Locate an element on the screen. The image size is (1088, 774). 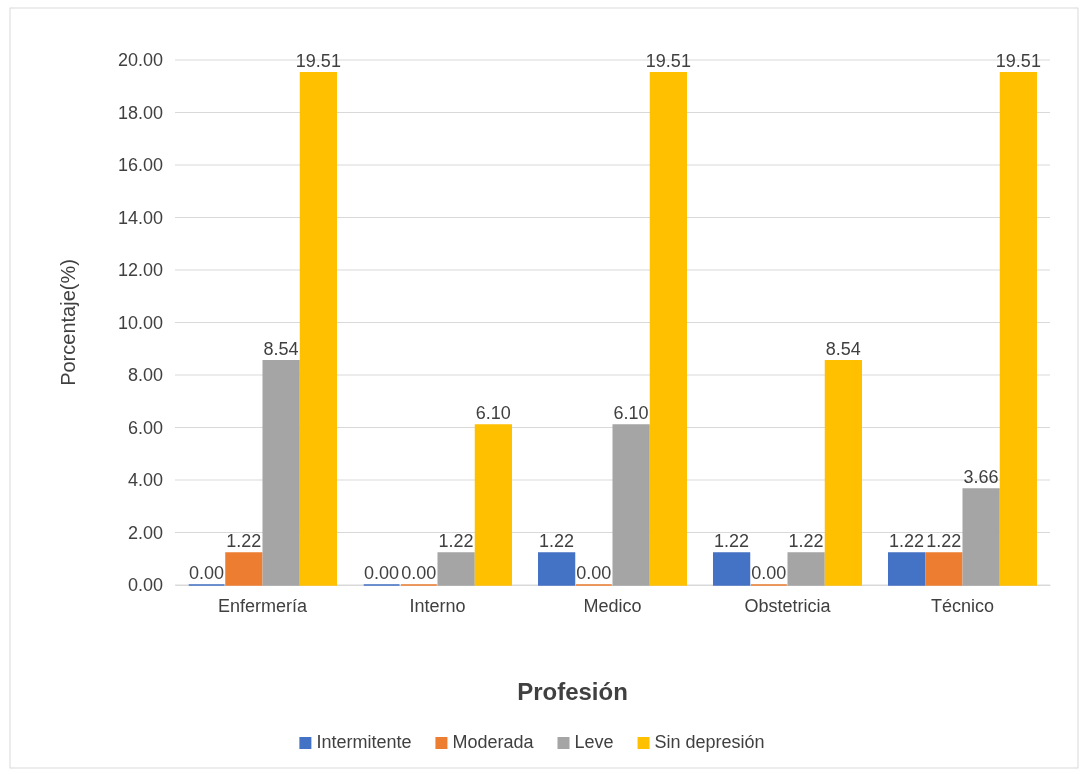
y-tick-label: 10.00 is located at coordinates (140, 322).